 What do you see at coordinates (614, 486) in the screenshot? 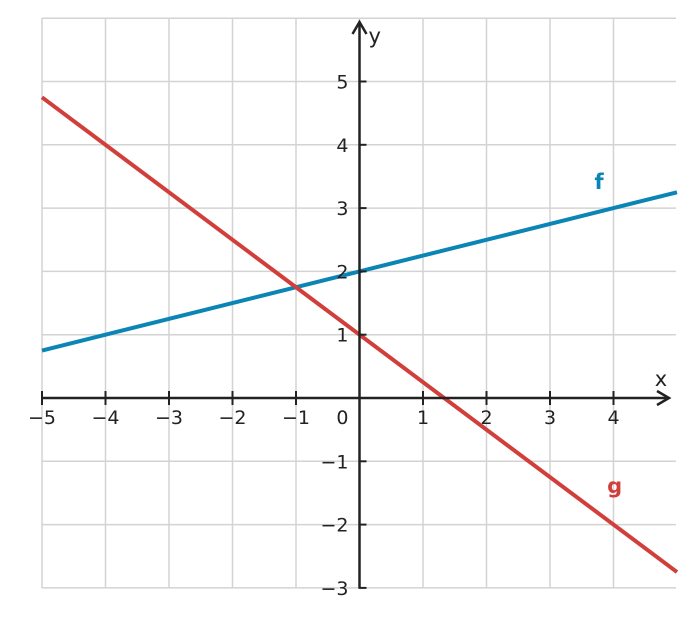
I see `series-label-g: g` at bounding box center [614, 486].